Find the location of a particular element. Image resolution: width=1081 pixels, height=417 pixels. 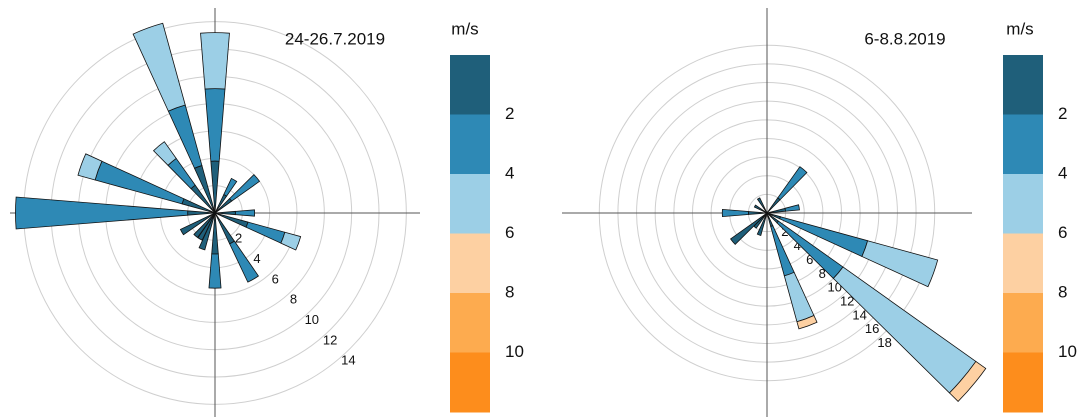

r-tick-label: 10 is located at coordinates (312, 319).